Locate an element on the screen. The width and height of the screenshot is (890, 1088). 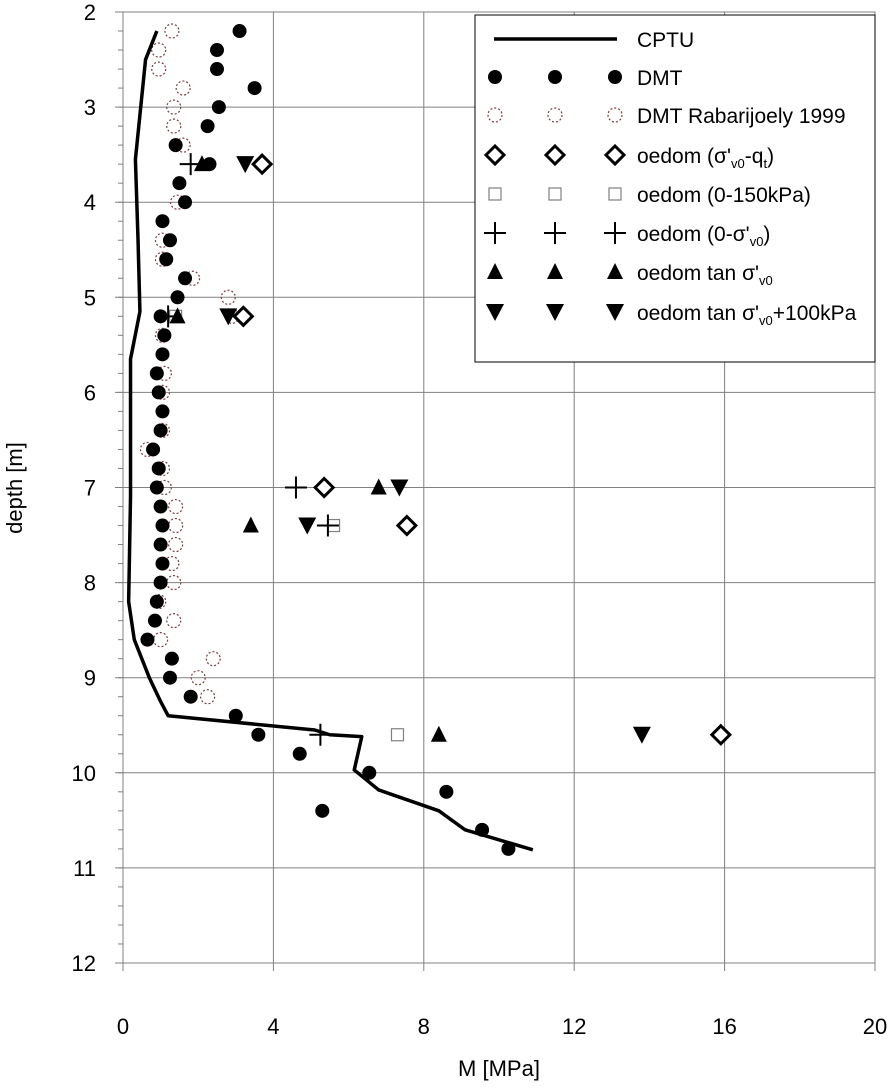
legend-label-text: DMT is located at coordinates (660, 78).